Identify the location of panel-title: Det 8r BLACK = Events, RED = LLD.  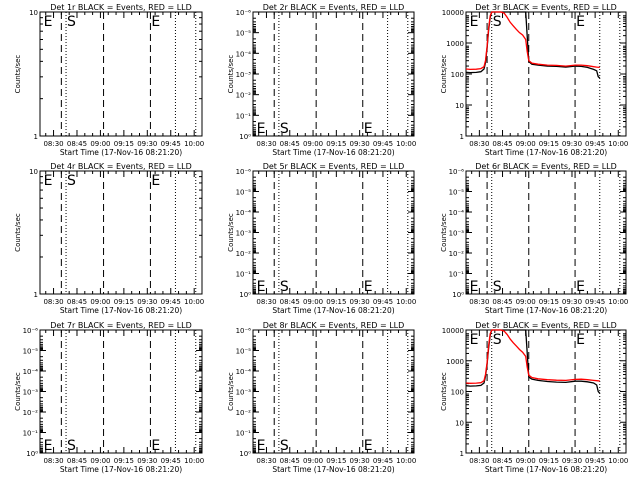
(334, 325).